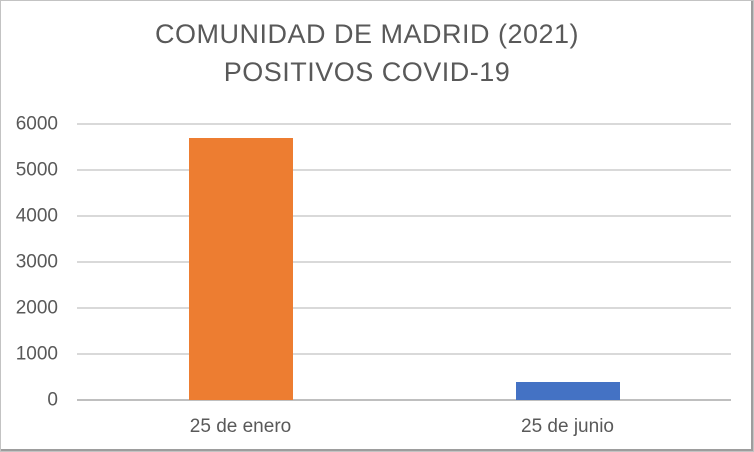  What do you see at coordinates (367, 72) in the screenshot?
I see `chart-title-line2: POSITIVOS COVID-19` at bounding box center [367, 72].